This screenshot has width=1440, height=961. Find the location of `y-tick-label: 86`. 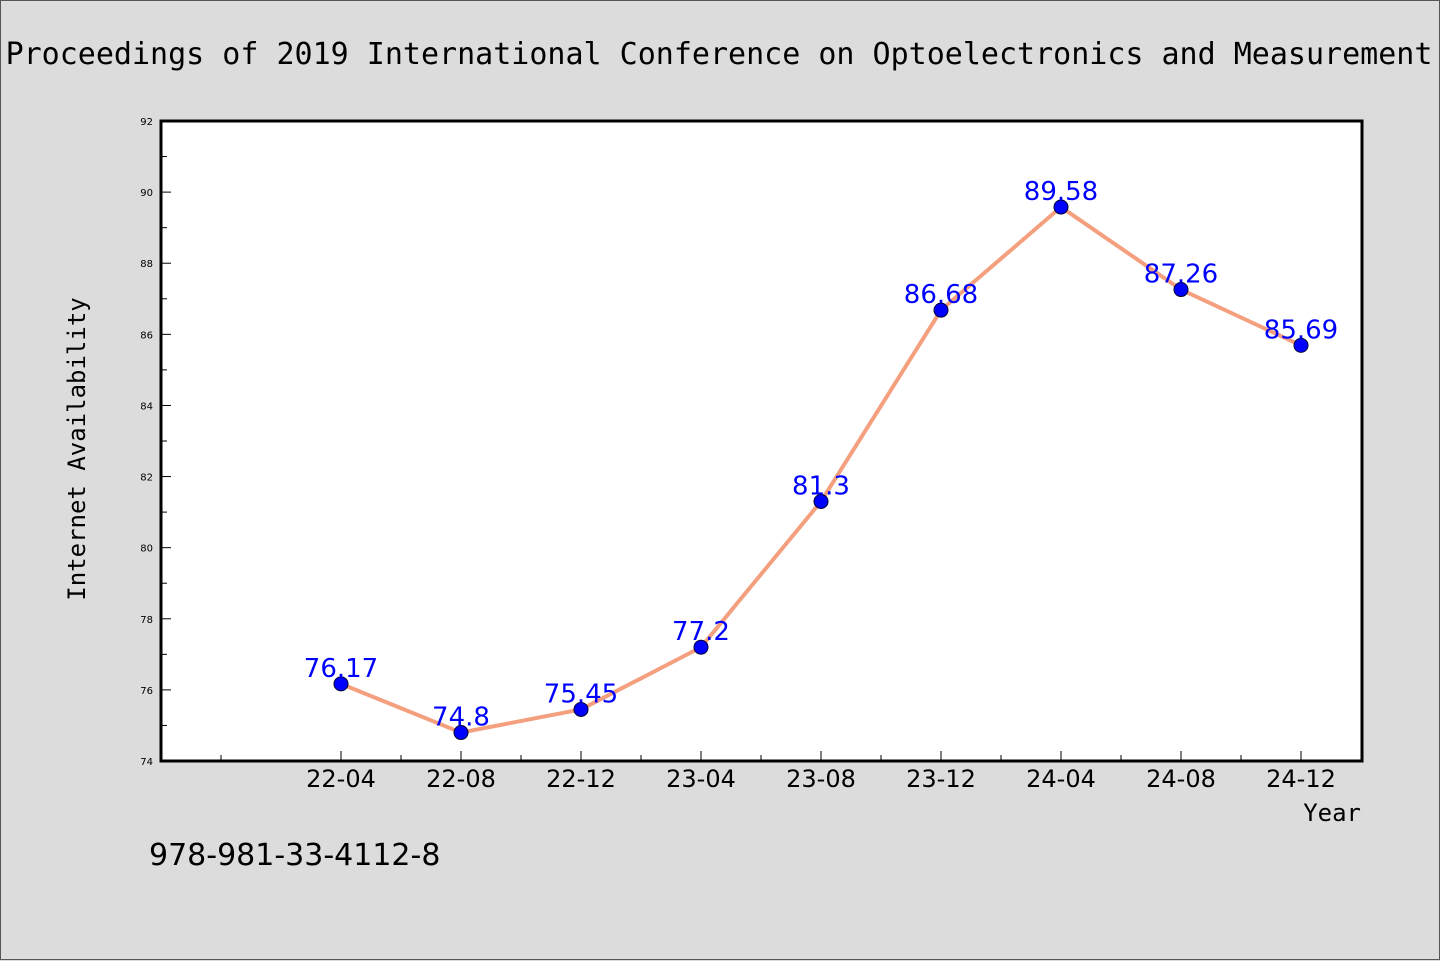

y-tick-label: 86 is located at coordinates (146, 335).